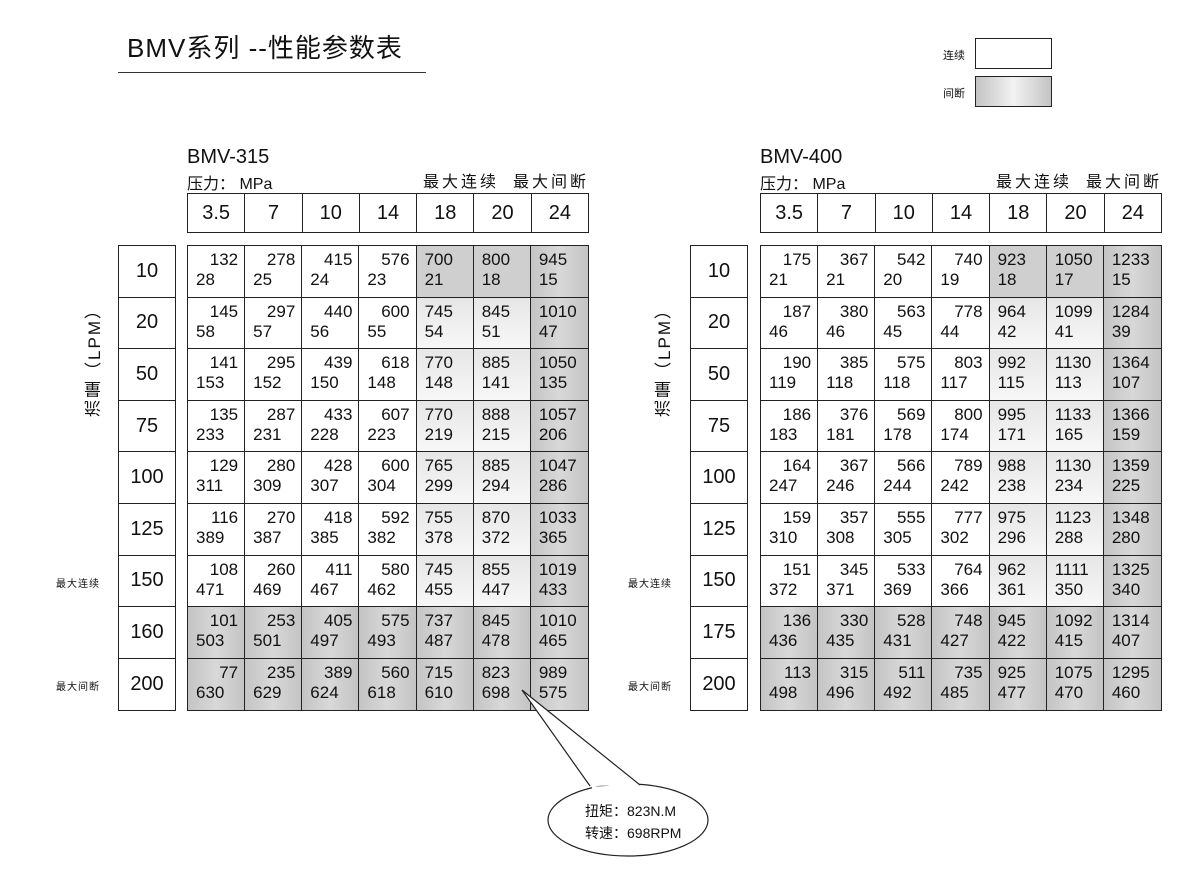 Image resolution: width=1199 pixels, height=876 pixels. I want to click on table-cell: 77 630, so click(217, 684).